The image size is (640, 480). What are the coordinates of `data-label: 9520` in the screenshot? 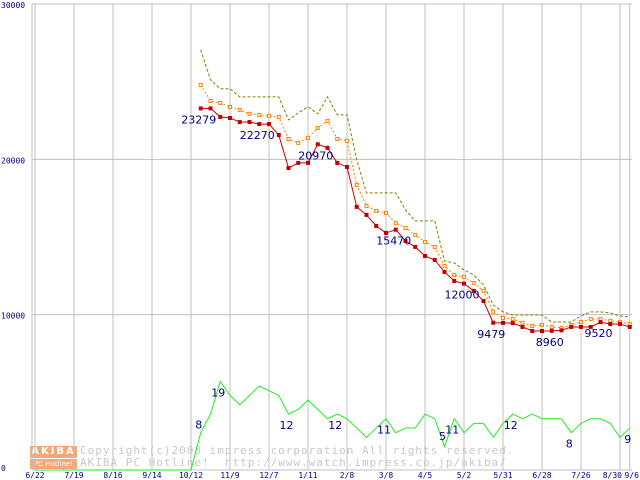 It's located at (599, 333).